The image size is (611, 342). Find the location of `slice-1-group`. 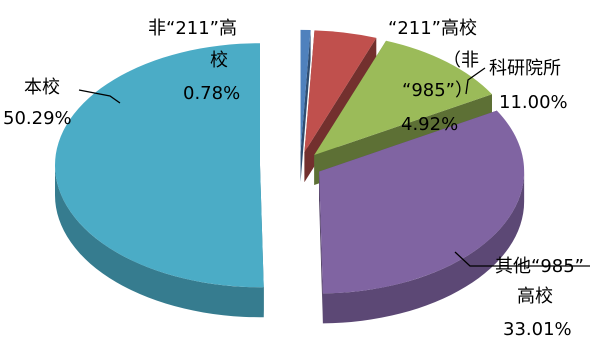

slice-1-group is located at coordinates (305, 105).